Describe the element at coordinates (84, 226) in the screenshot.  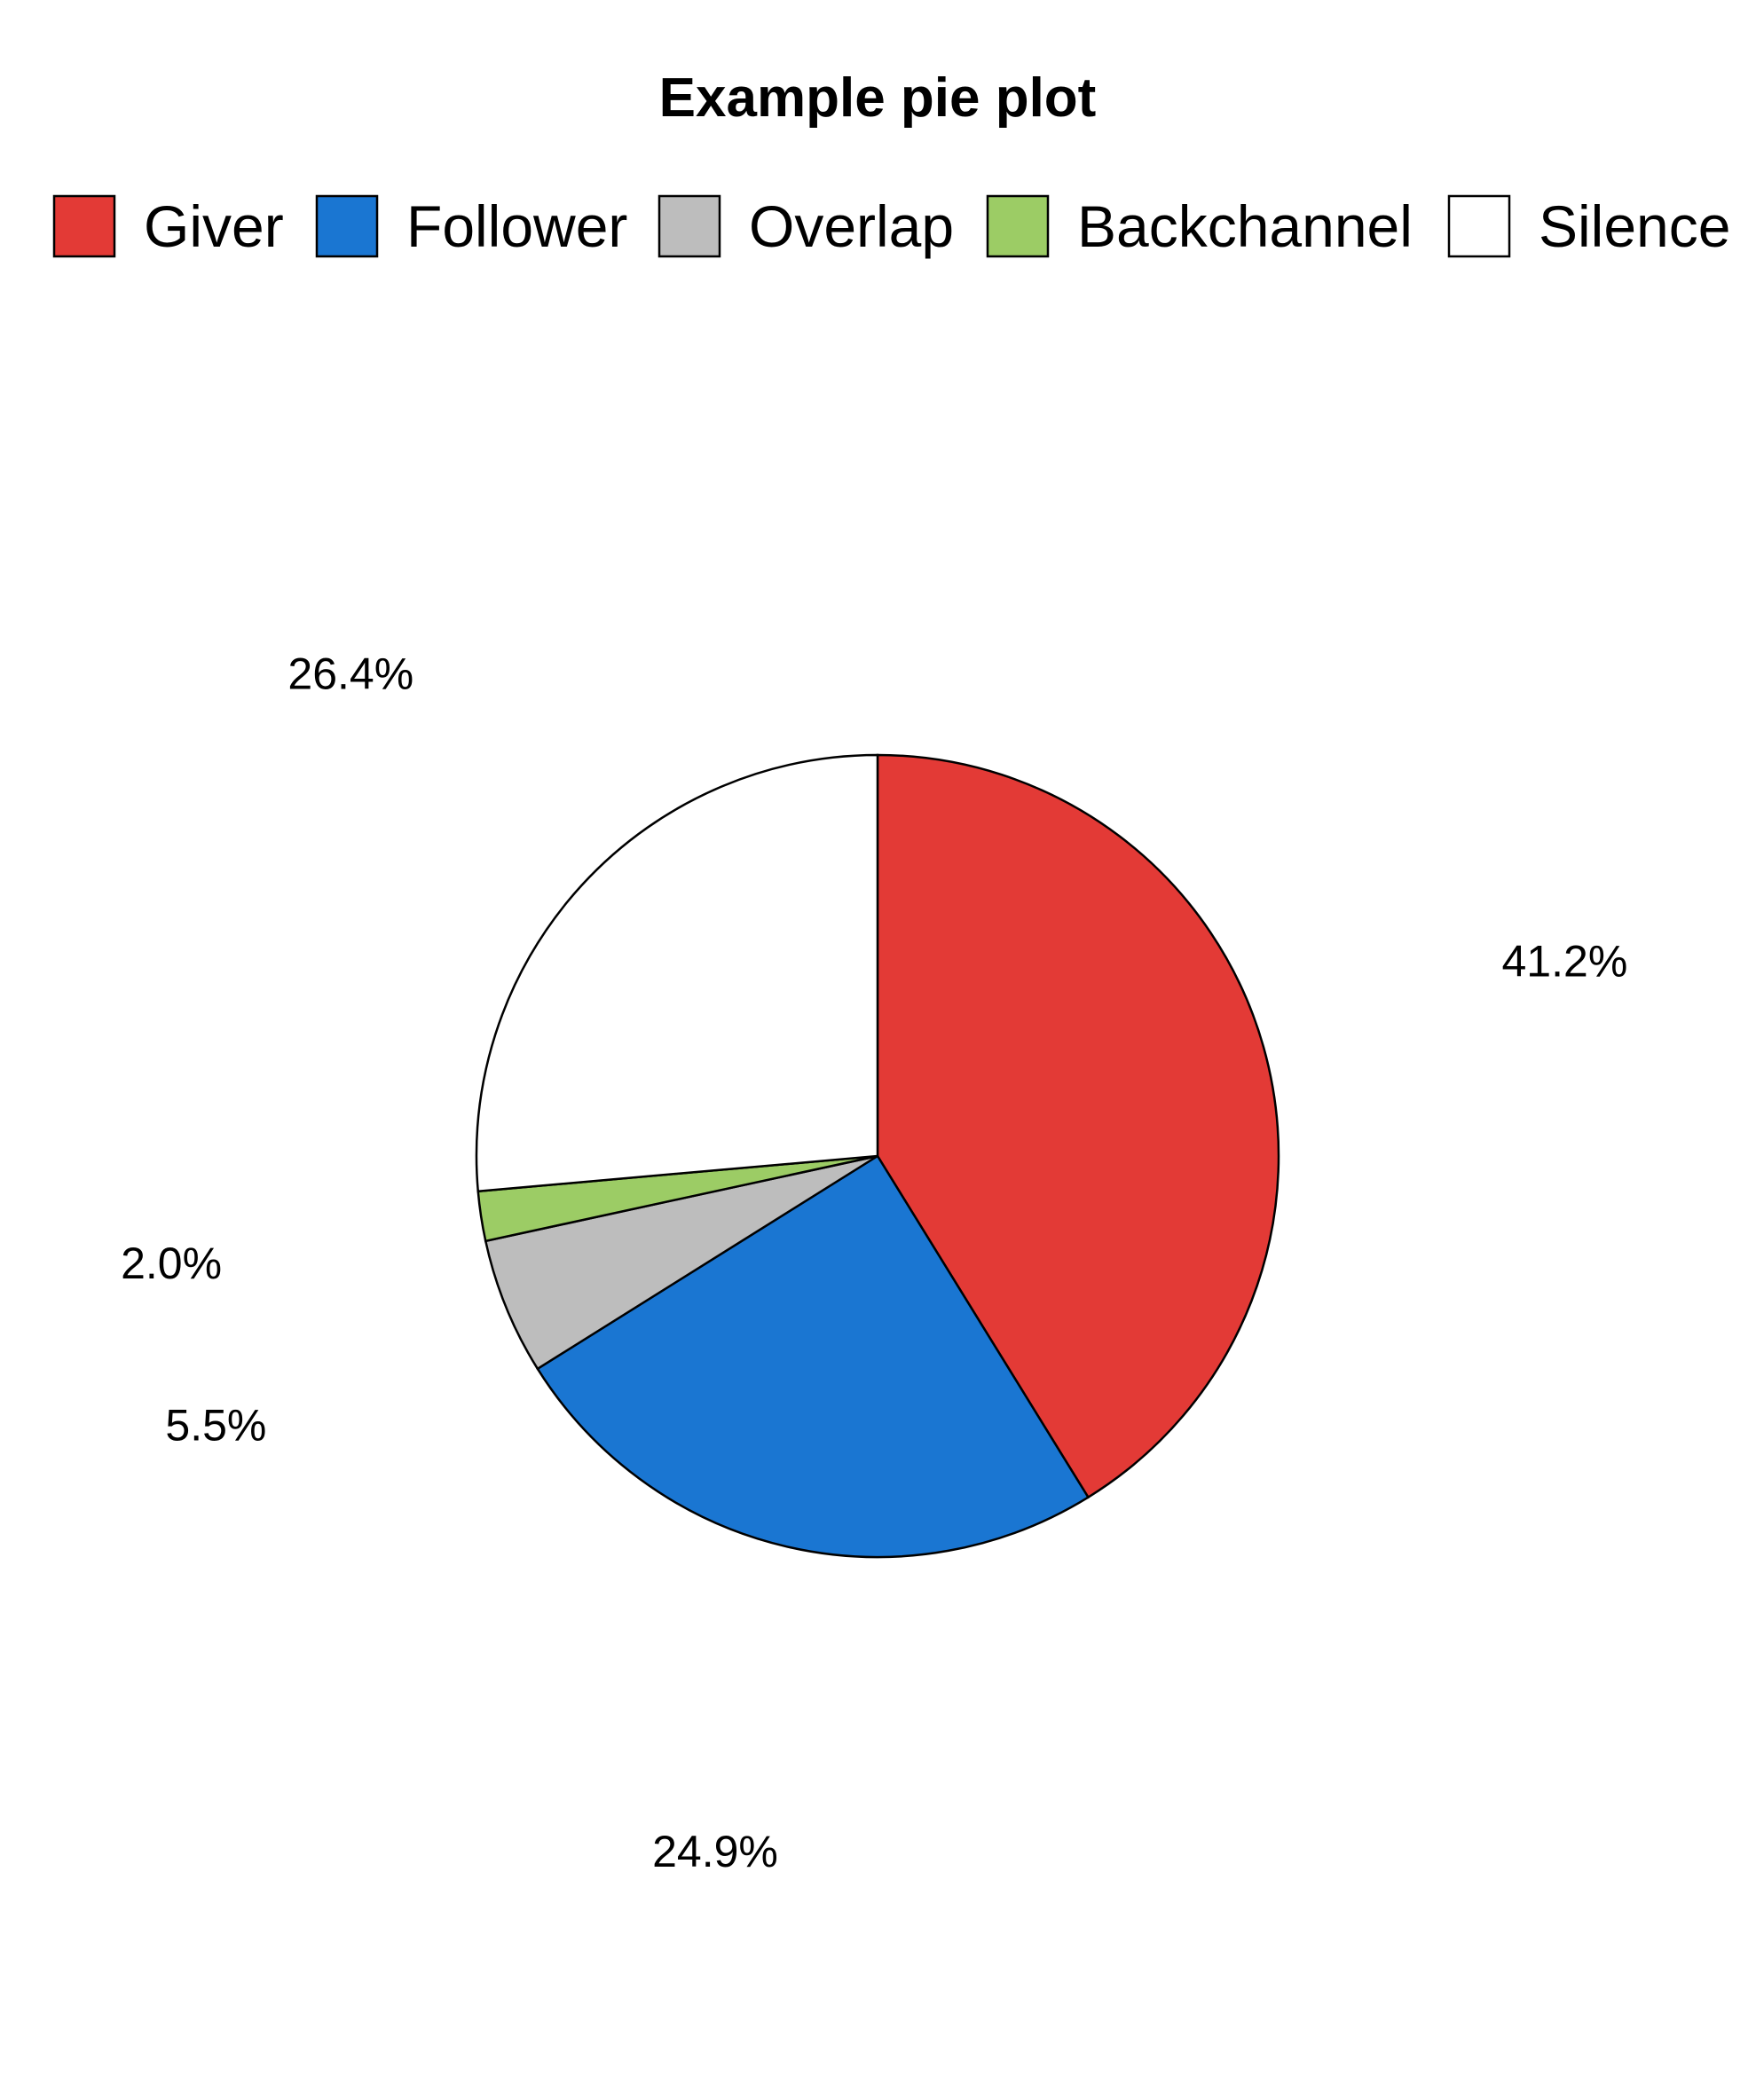
I see `legend-swatch-giver` at that location.